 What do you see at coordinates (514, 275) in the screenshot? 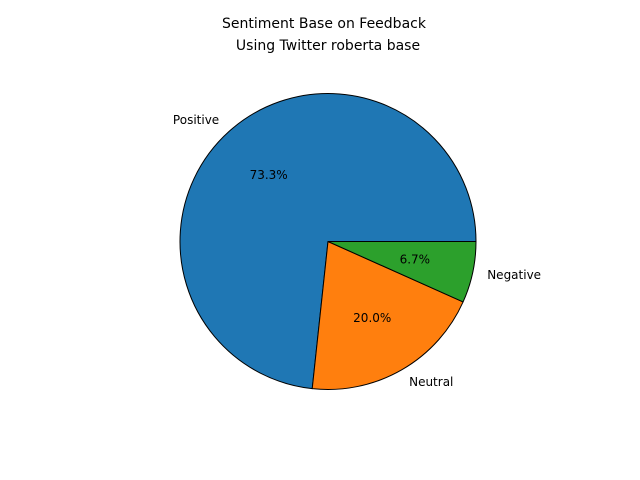
I see `slice-label-negative: Negative` at bounding box center [514, 275].